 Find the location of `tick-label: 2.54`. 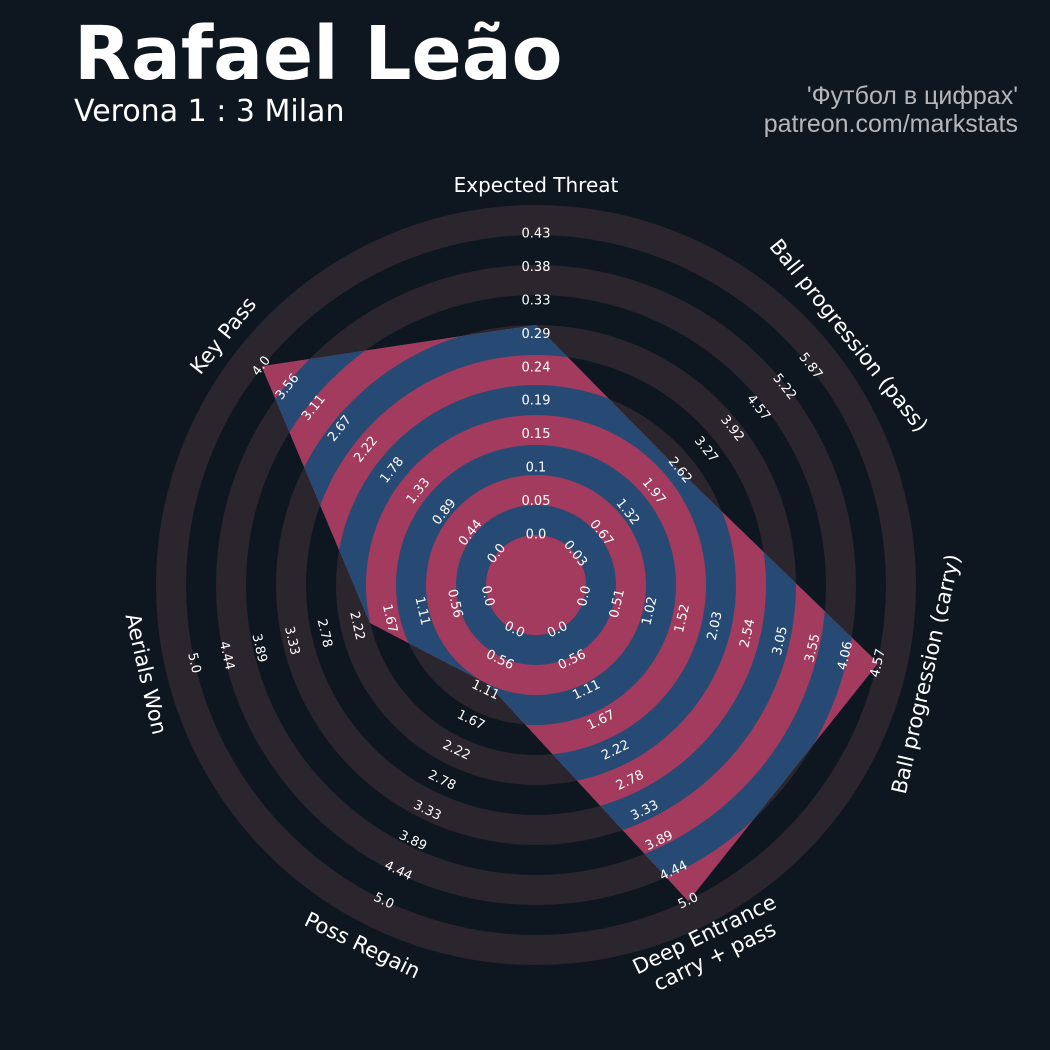

tick-label: 2.54 is located at coordinates (747, 634).